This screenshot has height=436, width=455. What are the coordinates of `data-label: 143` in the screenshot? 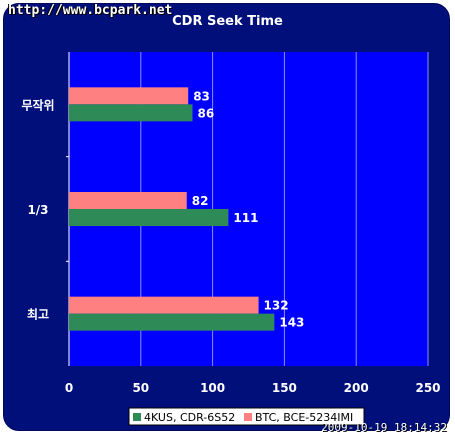 It's located at (291, 323).